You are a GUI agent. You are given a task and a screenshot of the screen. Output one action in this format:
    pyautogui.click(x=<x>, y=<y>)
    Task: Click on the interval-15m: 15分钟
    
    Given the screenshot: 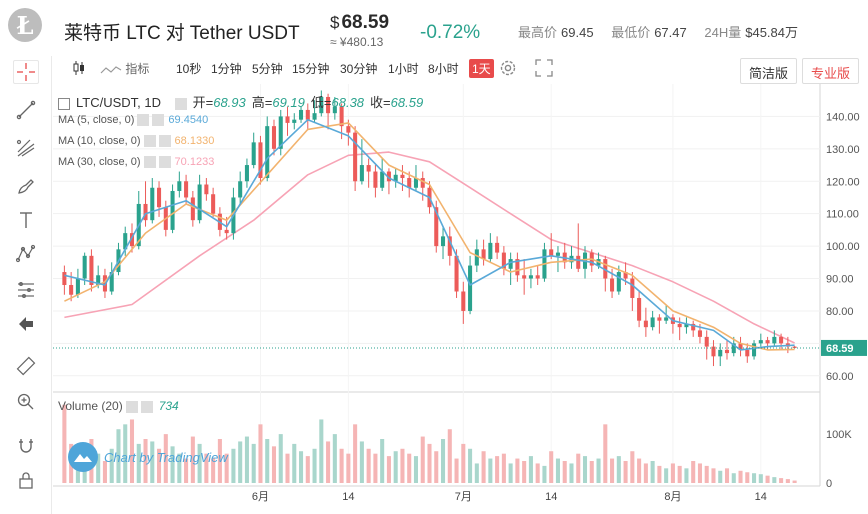 What is the action you would take?
    pyautogui.click(x=311, y=69)
    